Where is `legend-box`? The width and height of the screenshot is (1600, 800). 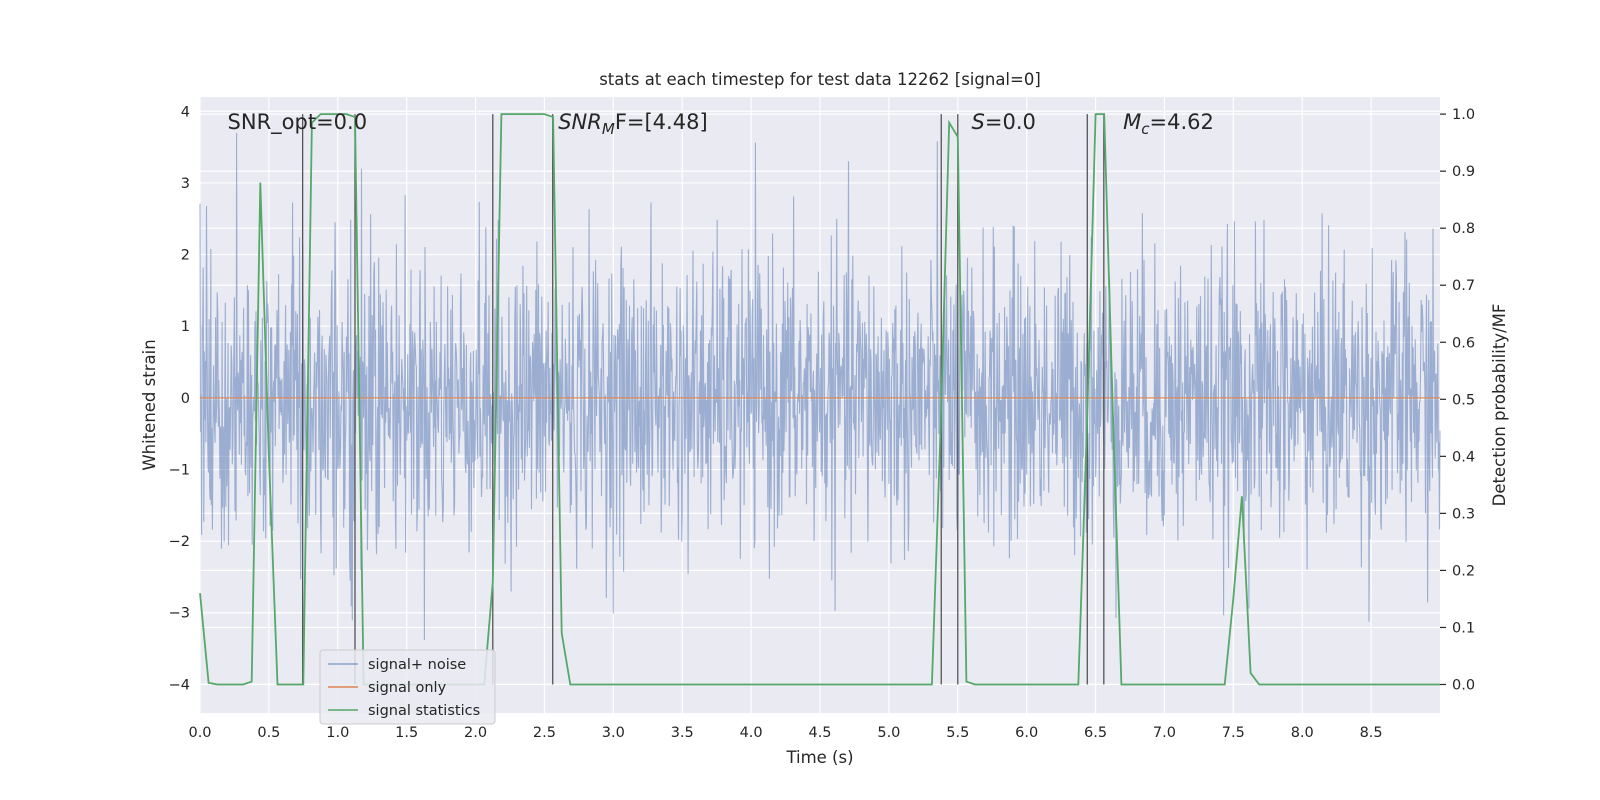 legend-box is located at coordinates (407, 687).